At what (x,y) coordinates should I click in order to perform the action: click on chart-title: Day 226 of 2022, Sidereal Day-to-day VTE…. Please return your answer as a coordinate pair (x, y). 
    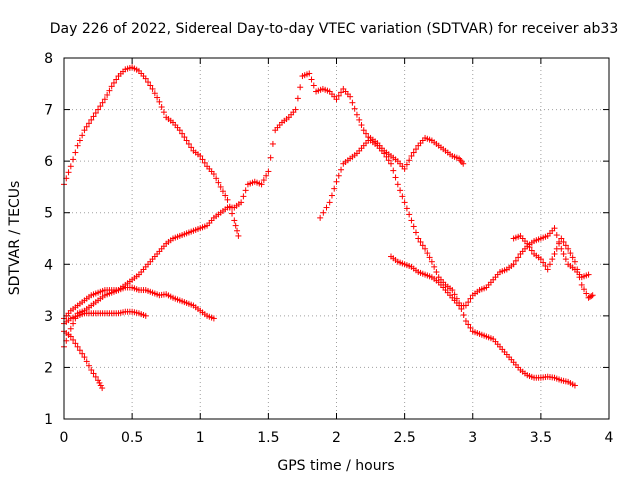
    Looking at the image, I should click on (334, 29).